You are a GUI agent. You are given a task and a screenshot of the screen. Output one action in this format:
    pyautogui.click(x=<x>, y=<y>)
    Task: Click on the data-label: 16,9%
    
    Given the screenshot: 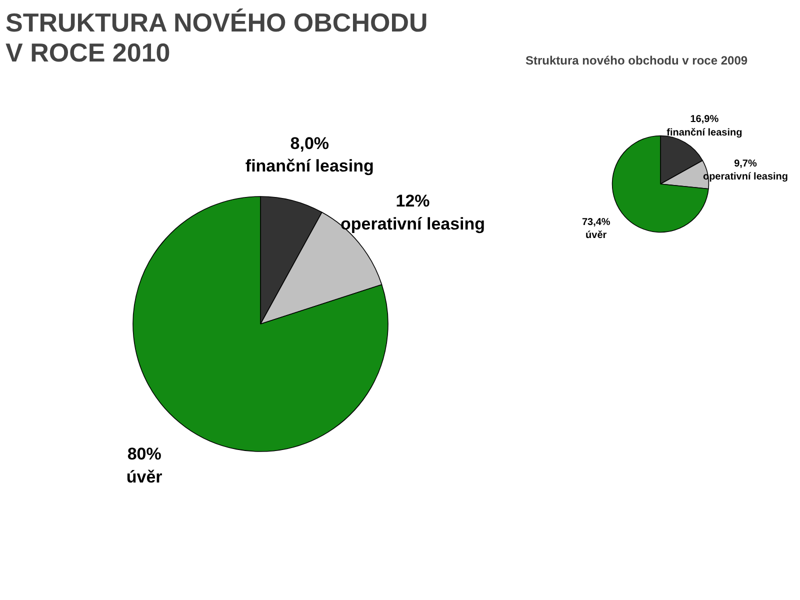 What is the action you would take?
    pyautogui.click(x=704, y=120)
    